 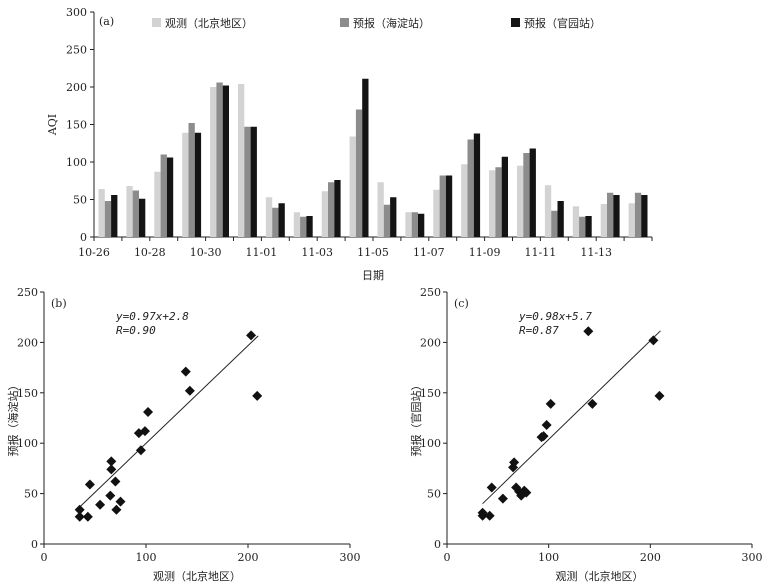 What do you see at coordinates (541, 252) in the screenshot?
I see `x-tick-label-a: 11-11` at bounding box center [541, 252].